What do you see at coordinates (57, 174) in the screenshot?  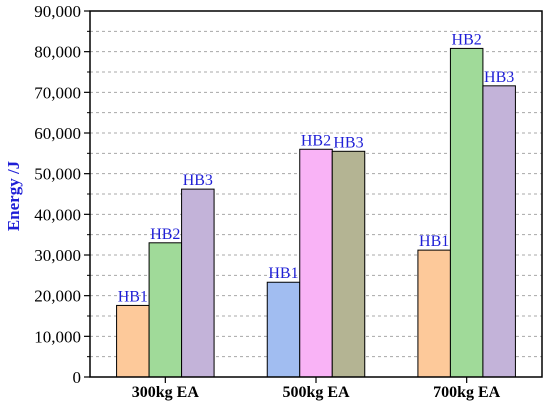 I see `y-tick-label: 50,000` at bounding box center [57, 174].